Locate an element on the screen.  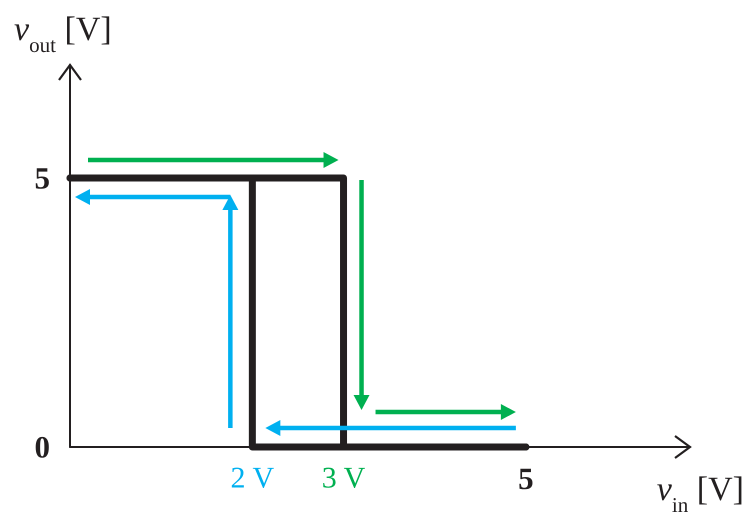
y-tick-label: 0 is located at coordinates (42, 447).